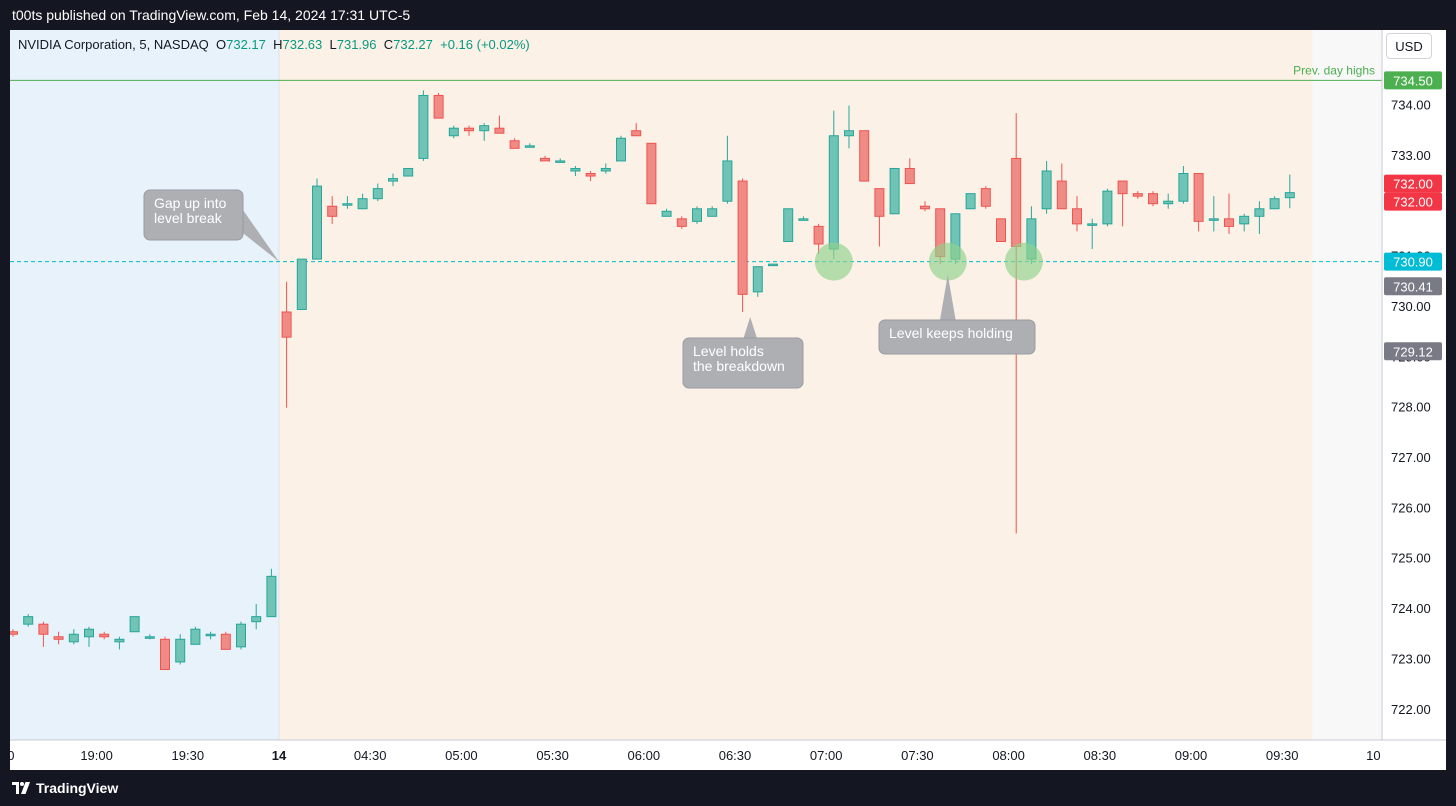 The width and height of the screenshot is (1456, 806). I want to click on level-hold-markers, so click(928, 261).